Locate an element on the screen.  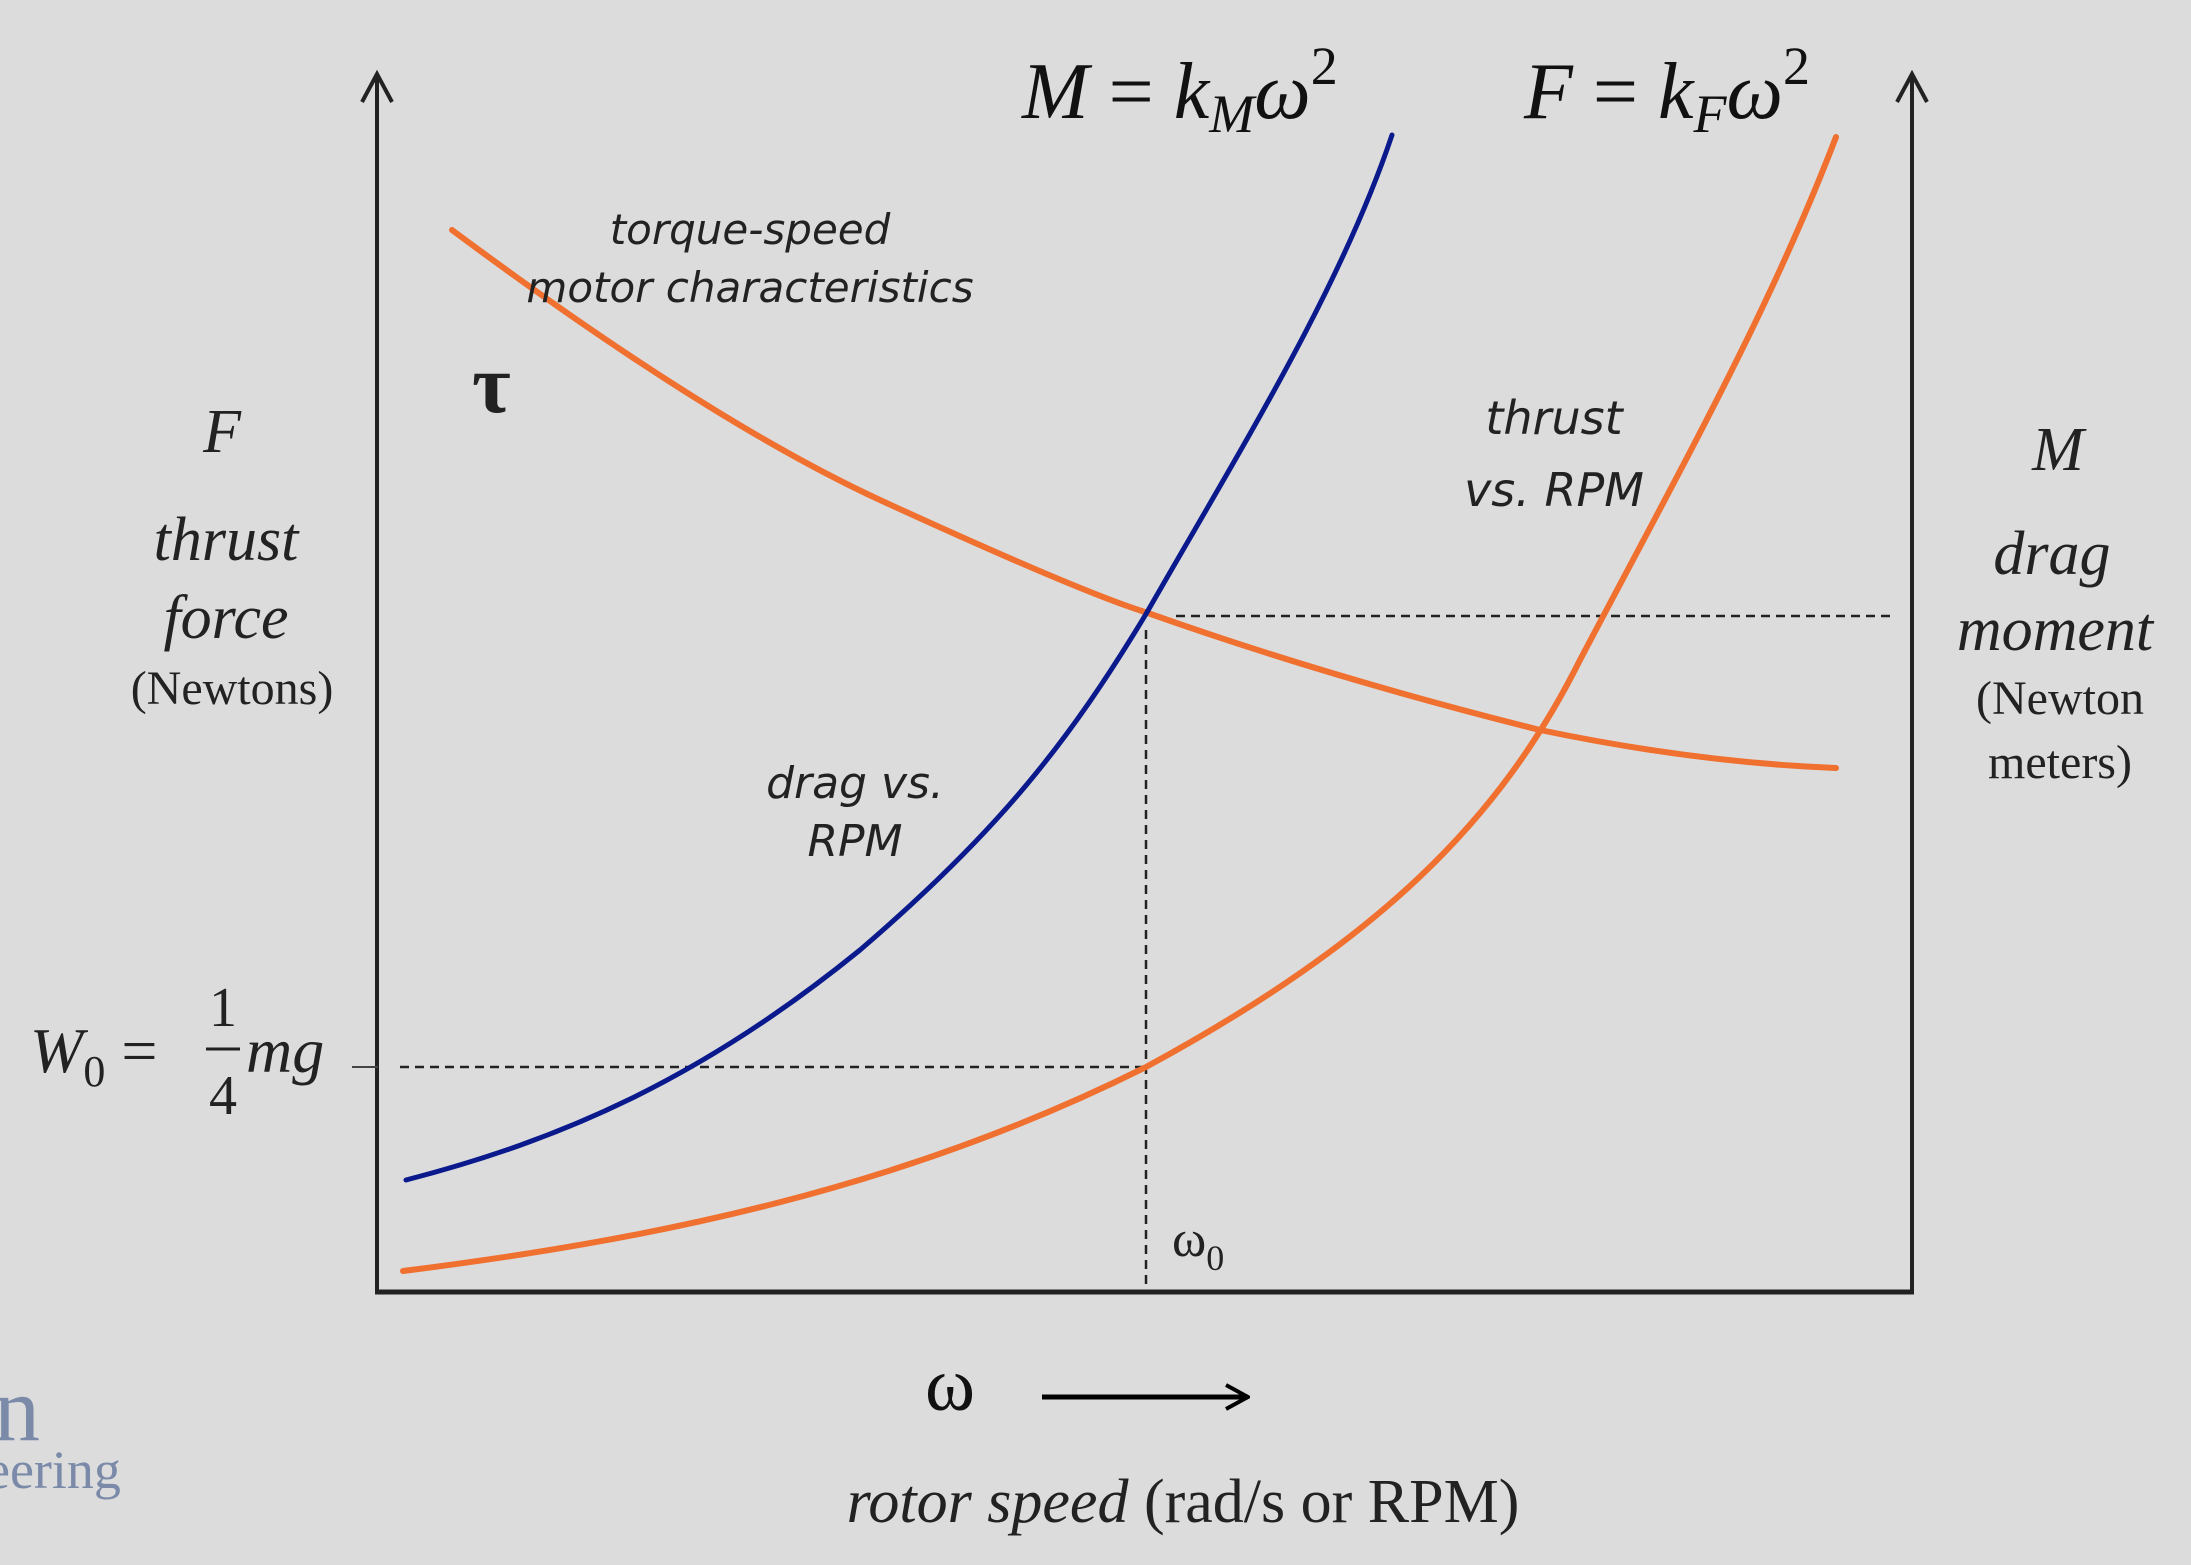
right-axis-symbol: M is located at coordinates (2059, 450).